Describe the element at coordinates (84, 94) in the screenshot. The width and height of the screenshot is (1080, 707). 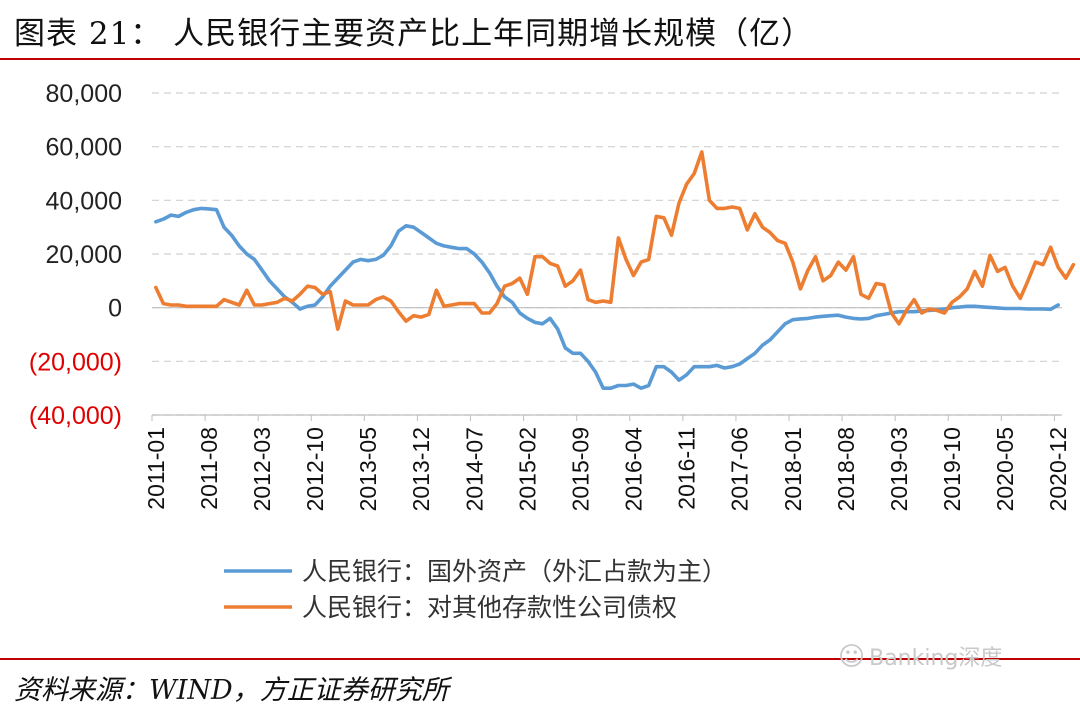
I see `y-tick-label: 80,000` at that location.